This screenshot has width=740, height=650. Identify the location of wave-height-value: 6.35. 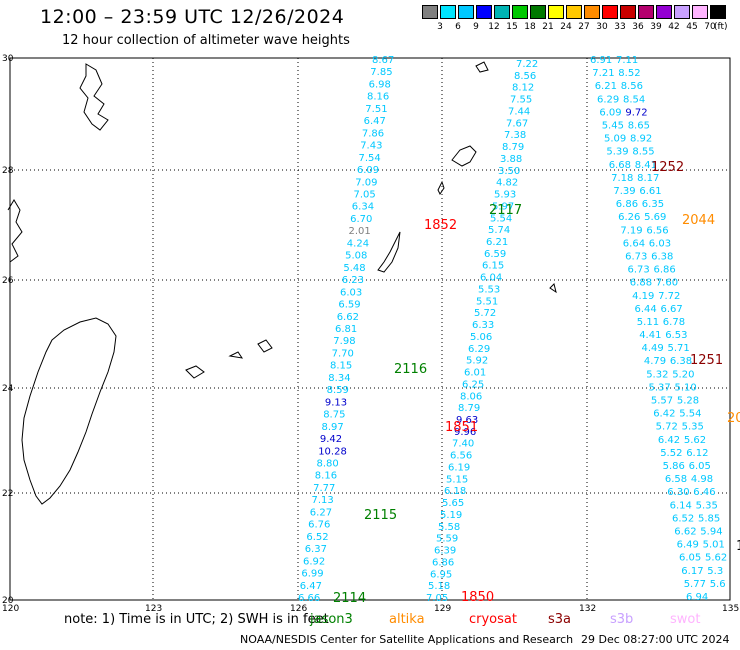
(653, 204).